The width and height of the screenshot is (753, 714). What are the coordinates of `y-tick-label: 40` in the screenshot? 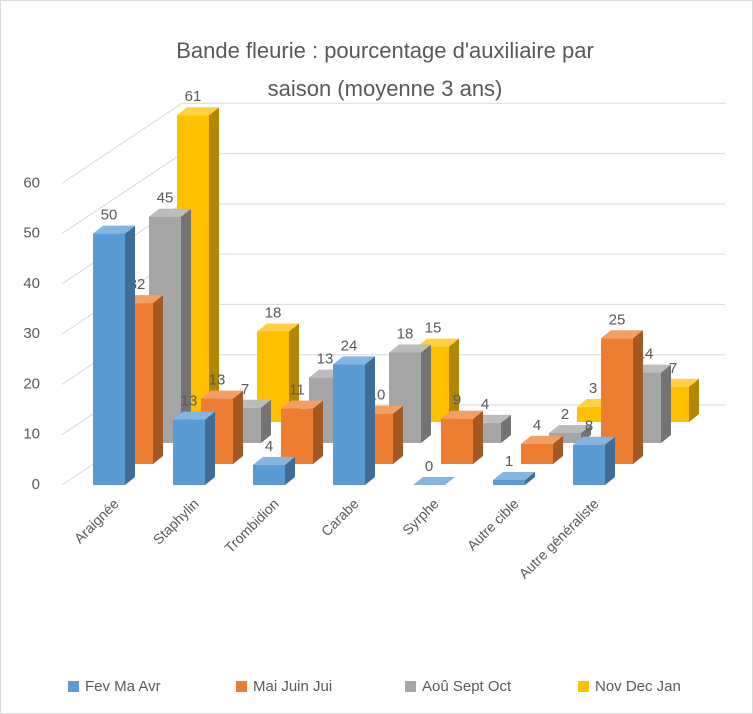 It's located at (31, 283).